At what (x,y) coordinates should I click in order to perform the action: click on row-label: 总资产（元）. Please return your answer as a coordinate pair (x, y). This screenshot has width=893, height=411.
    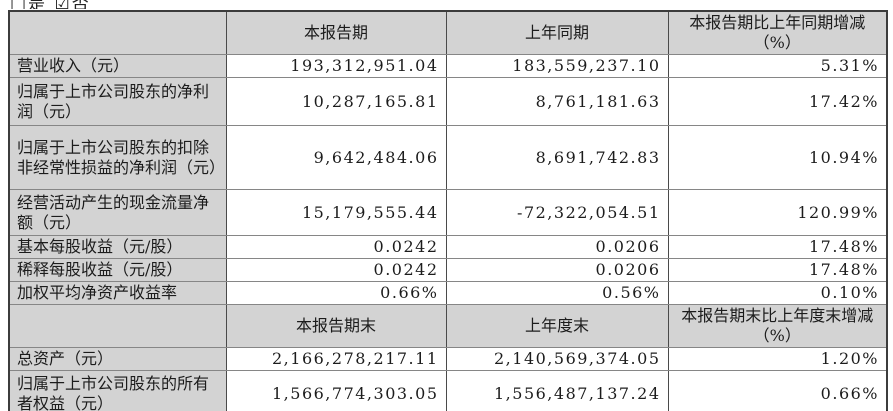
    Looking at the image, I should click on (117, 359).